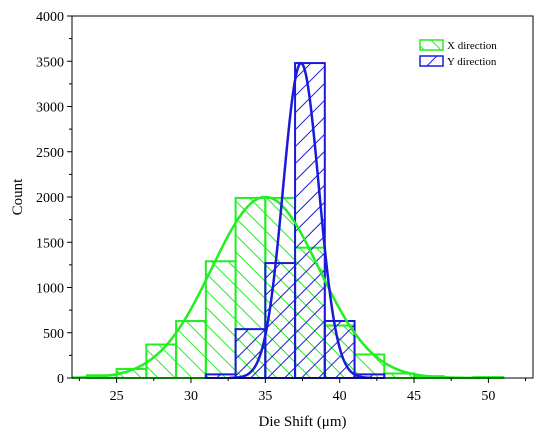 This screenshot has height=435, width=550. What do you see at coordinates (472, 46) in the screenshot?
I see `legend-label: X direction` at bounding box center [472, 46].